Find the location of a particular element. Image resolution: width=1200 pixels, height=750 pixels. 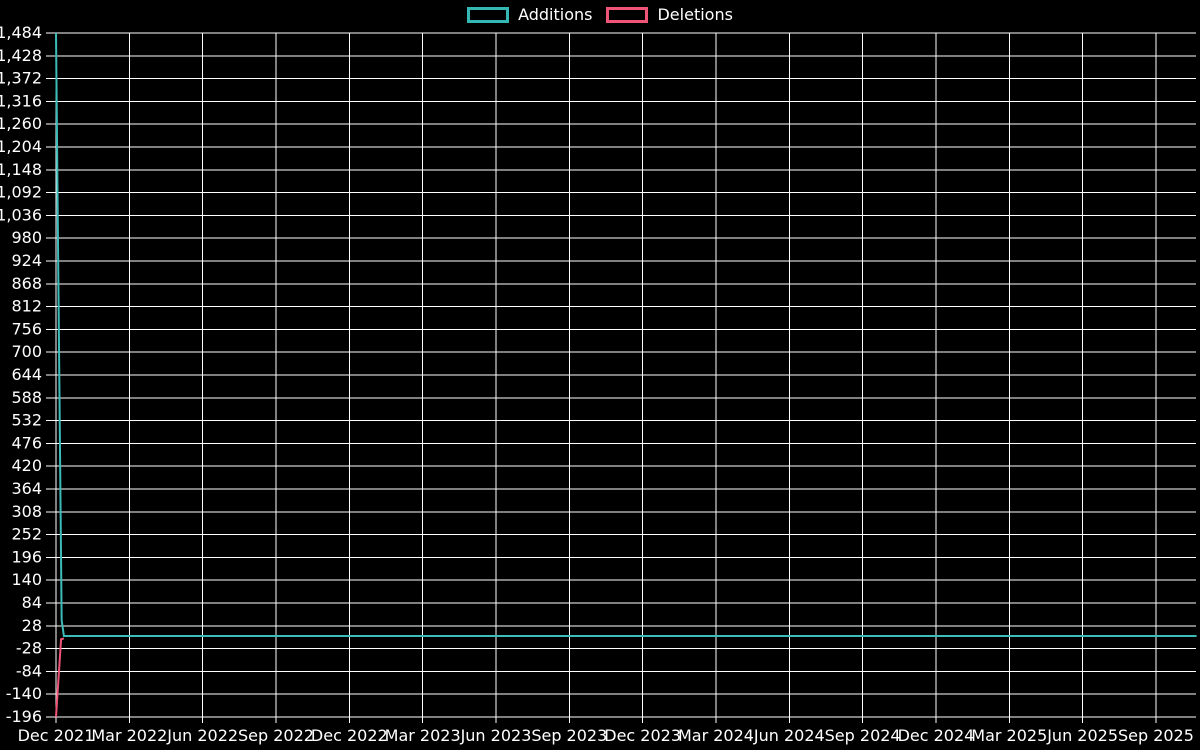

y-tick-label: 812 is located at coordinates (26, 306).